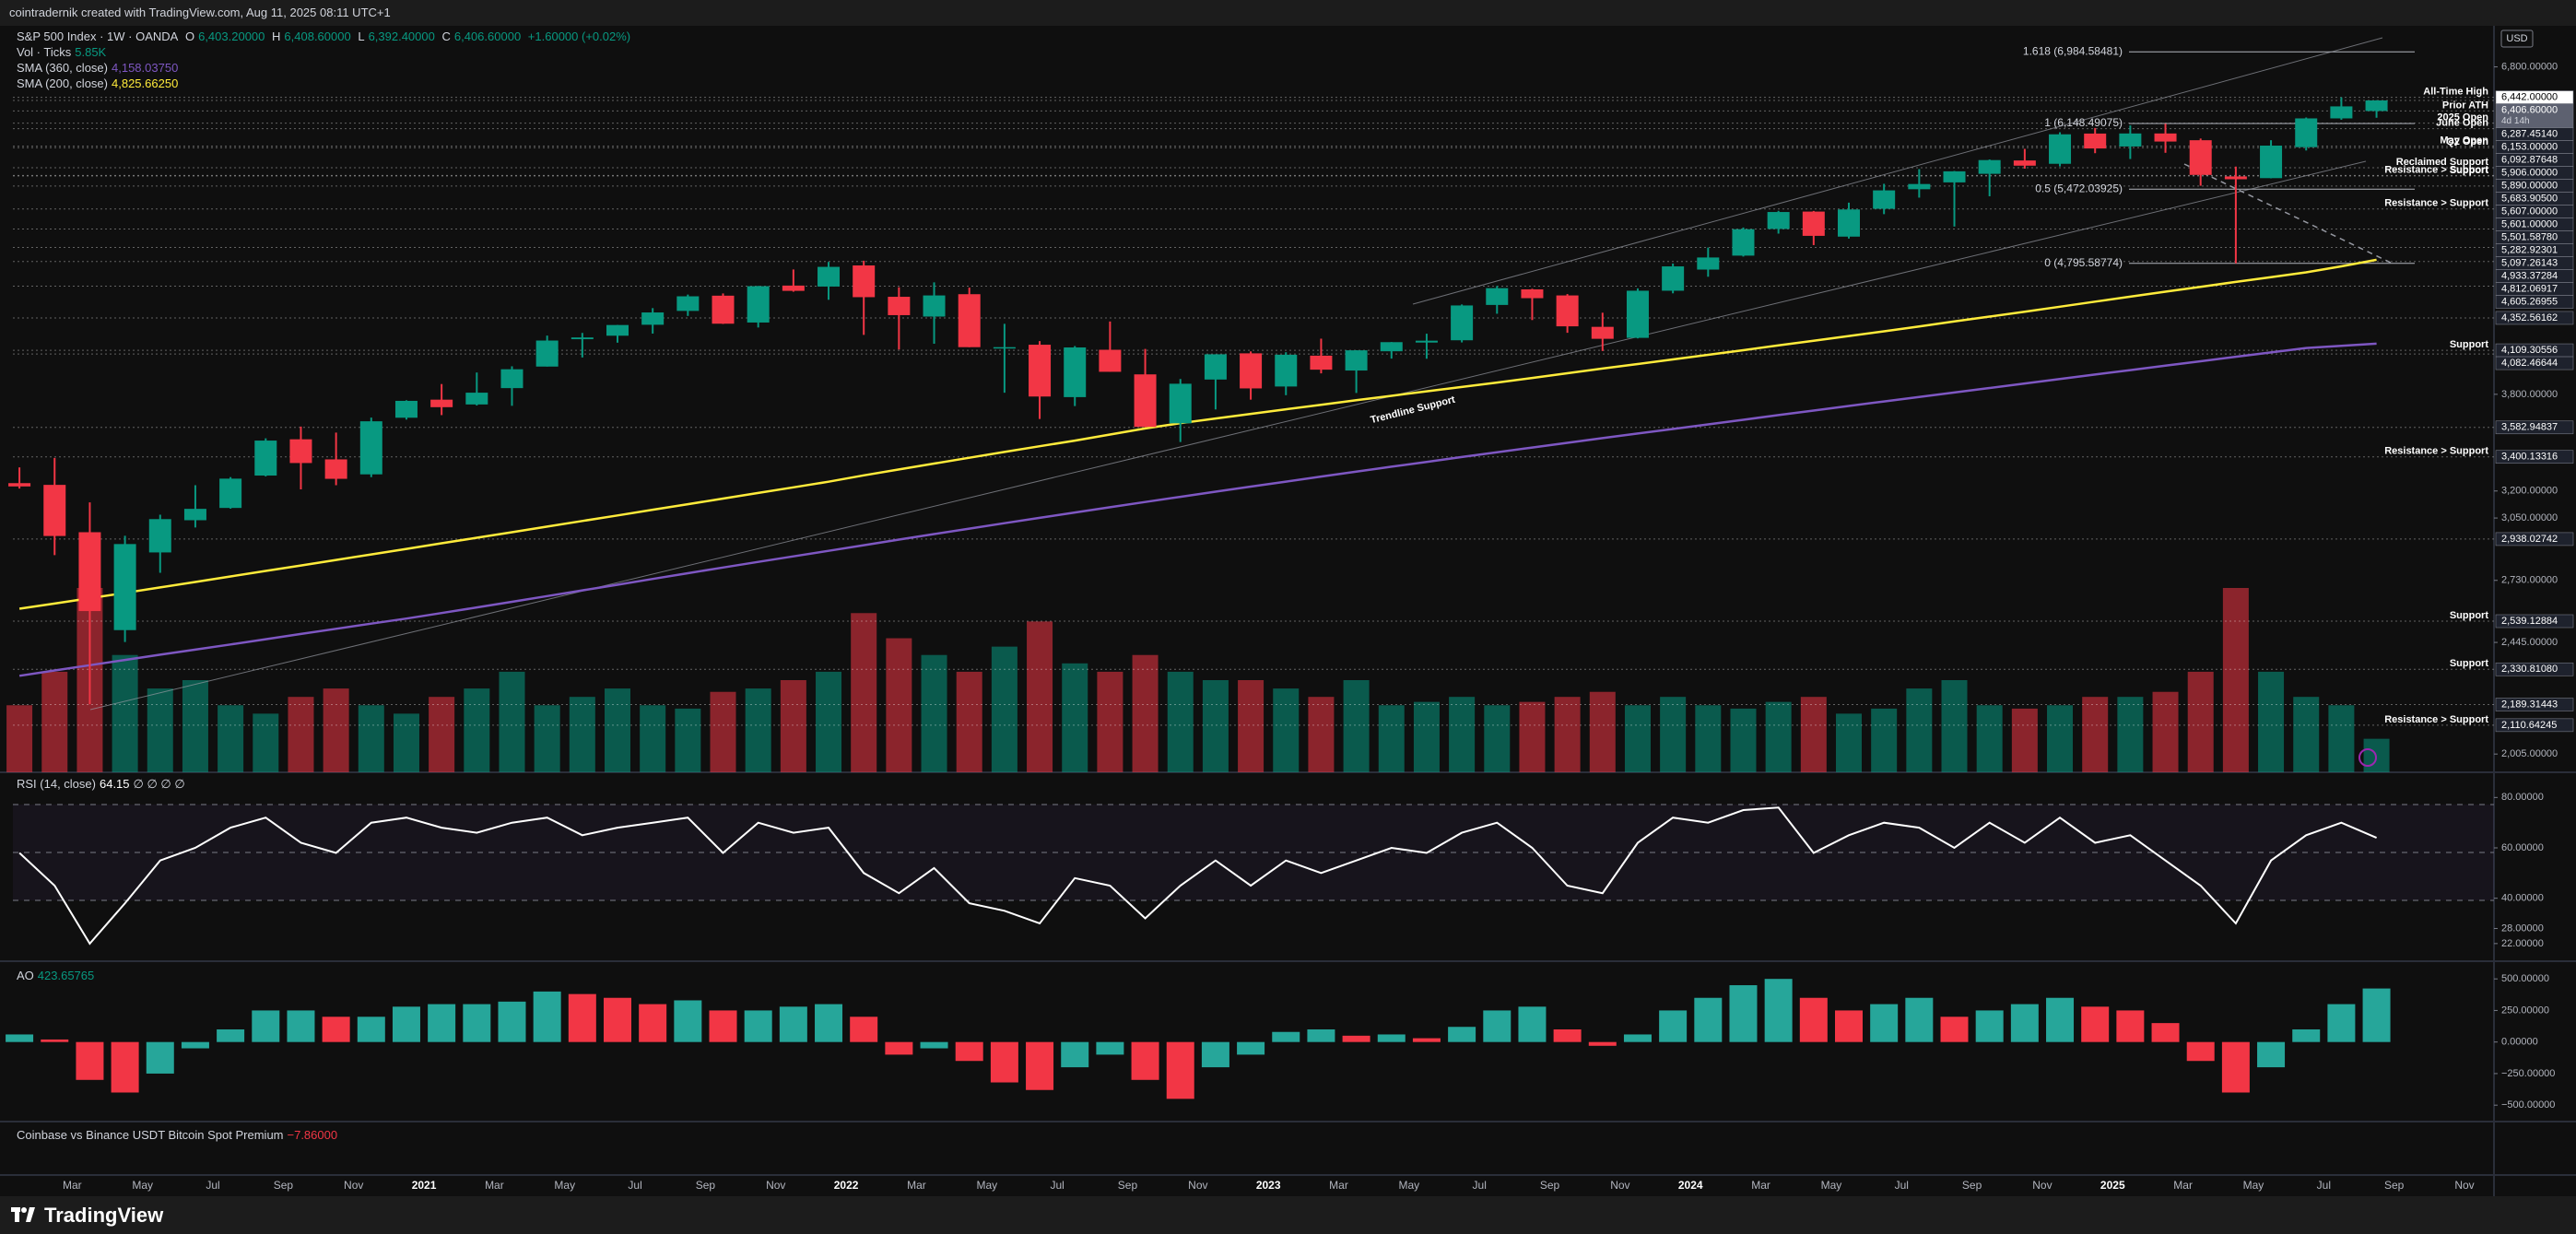 This screenshot has height=1234, width=2576. Describe the element at coordinates (2529, 236) in the screenshot. I see `price-label: 5,501.58780` at that location.